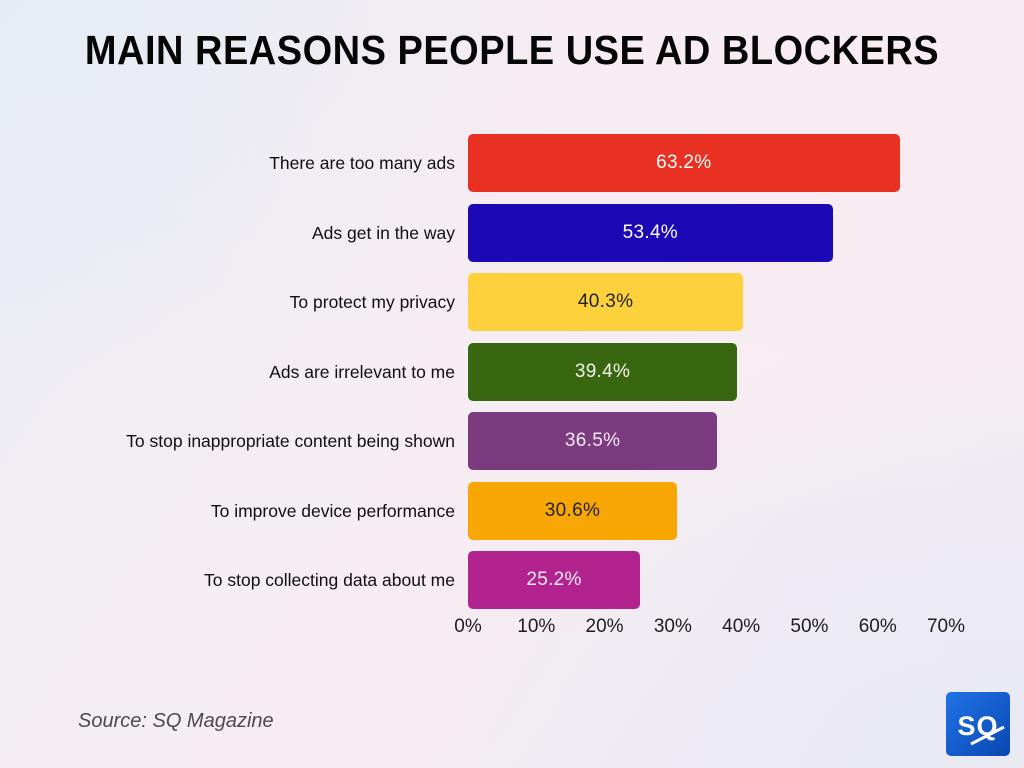 The height and width of the screenshot is (768, 1024). I want to click on category-label: To stop collecting data about me, so click(329, 580).